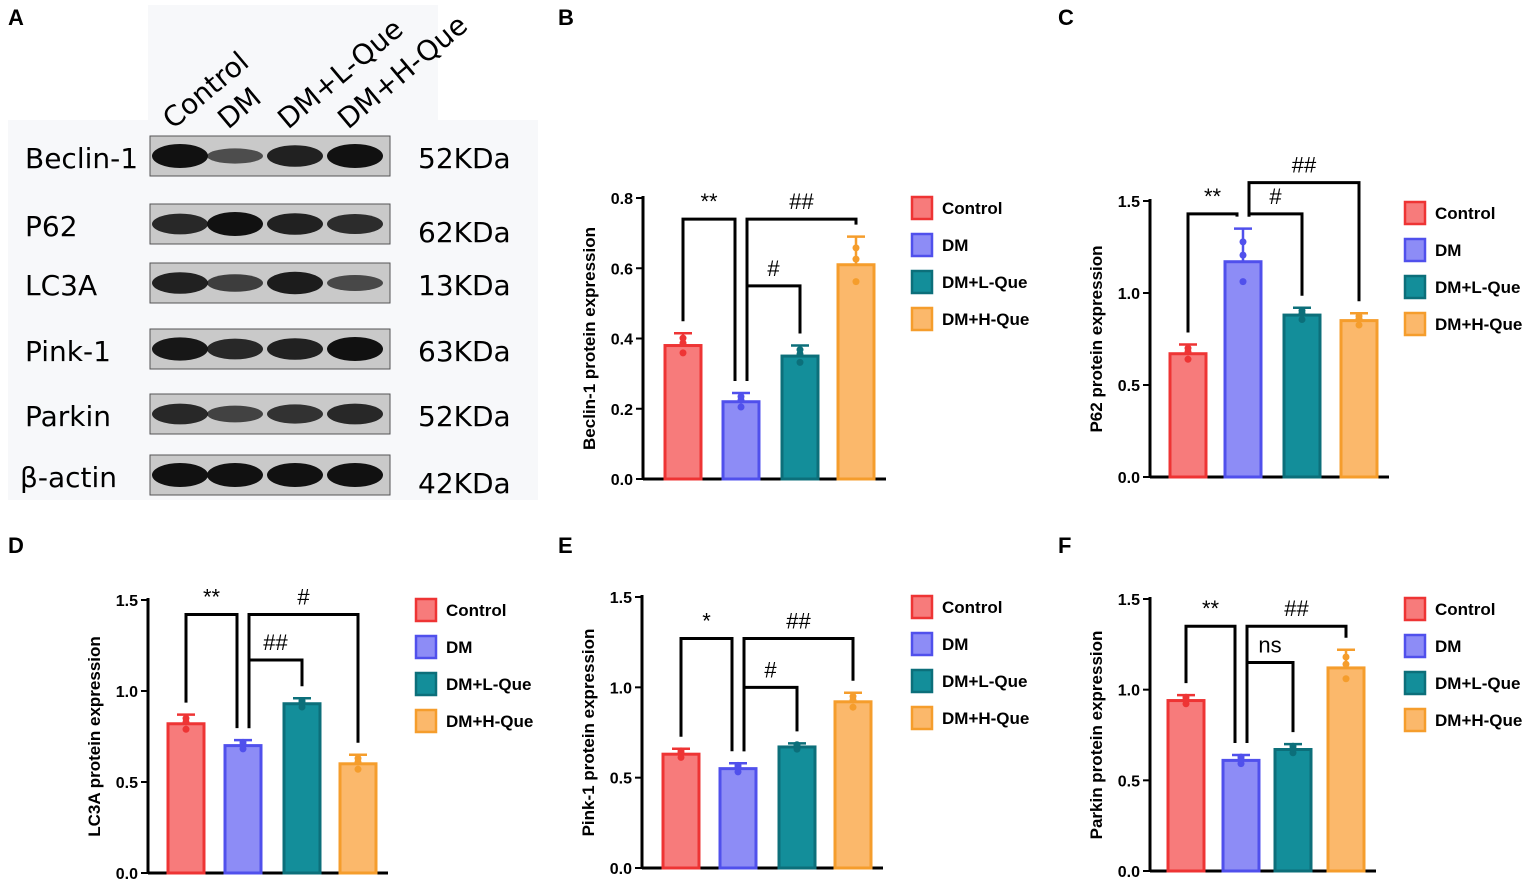  What do you see at coordinates (81, 158) in the screenshot?
I see `protein-label: Beclin-1` at bounding box center [81, 158].